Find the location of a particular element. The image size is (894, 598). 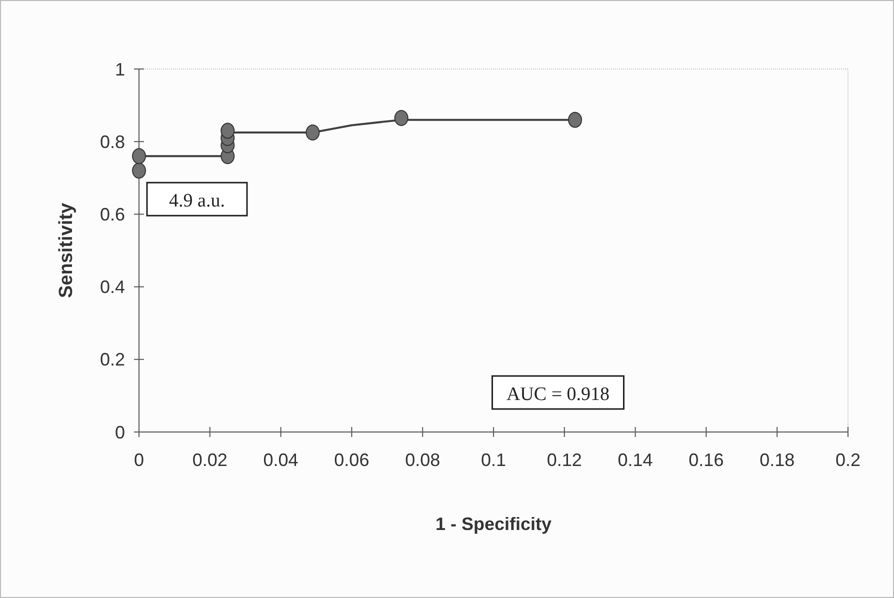

y-tick-label: 0.6 is located at coordinates (112, 214).